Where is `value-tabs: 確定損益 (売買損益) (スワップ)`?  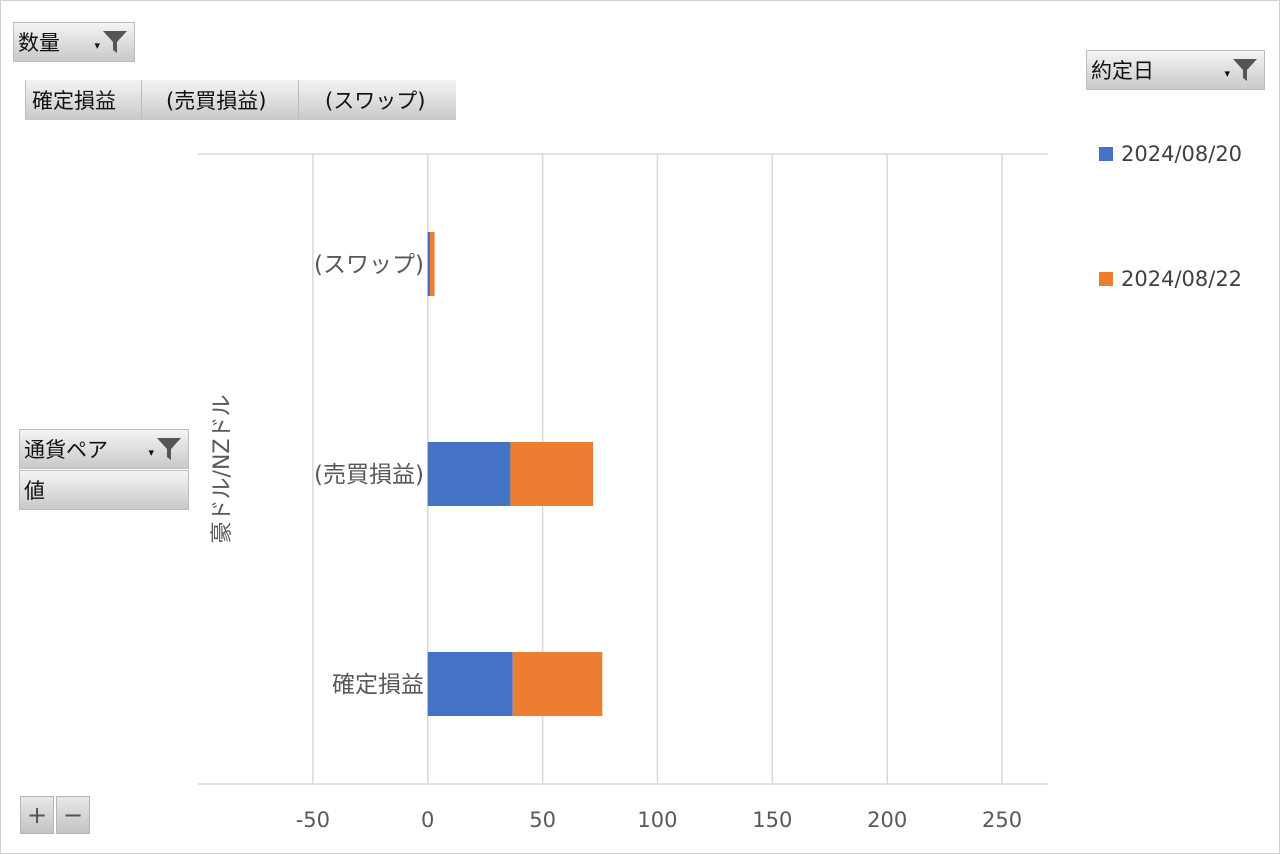 value-tabs: 確定損益 (売買損益) (スワップ) is located at coordinates (240, 100).